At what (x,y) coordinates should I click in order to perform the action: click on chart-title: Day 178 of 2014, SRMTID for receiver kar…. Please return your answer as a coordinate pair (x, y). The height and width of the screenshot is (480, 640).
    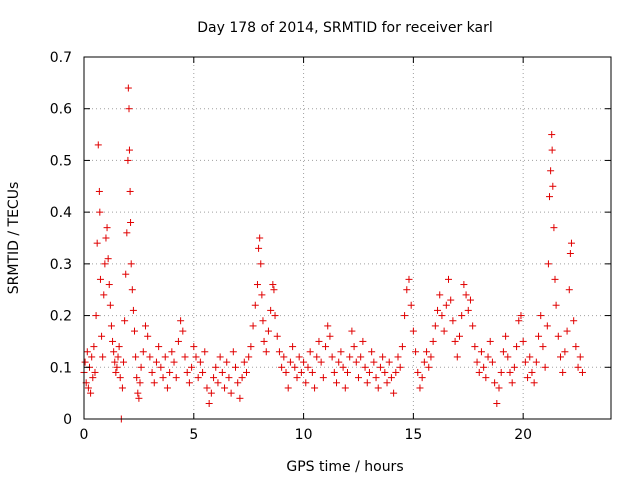
    Looking at the image, I should click on (345, 28).